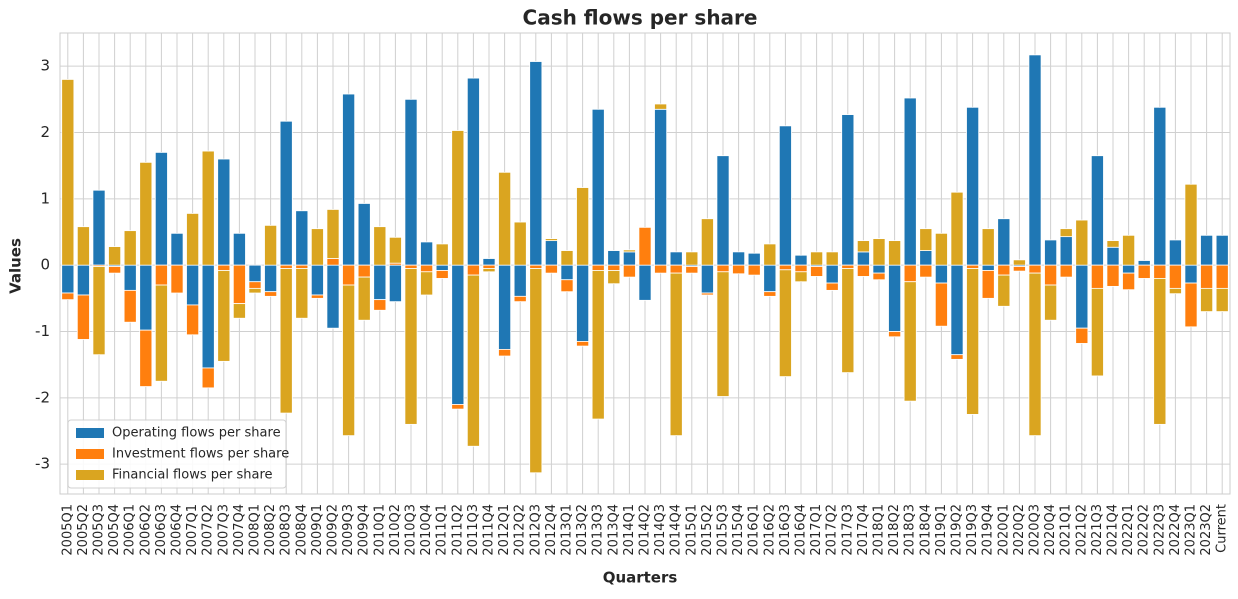 This screenshot has height=599, width=1238. Describe the element at coordinates (379, 530) in the screenshot. I see `x-tick-label: 2010Q1` at that location.